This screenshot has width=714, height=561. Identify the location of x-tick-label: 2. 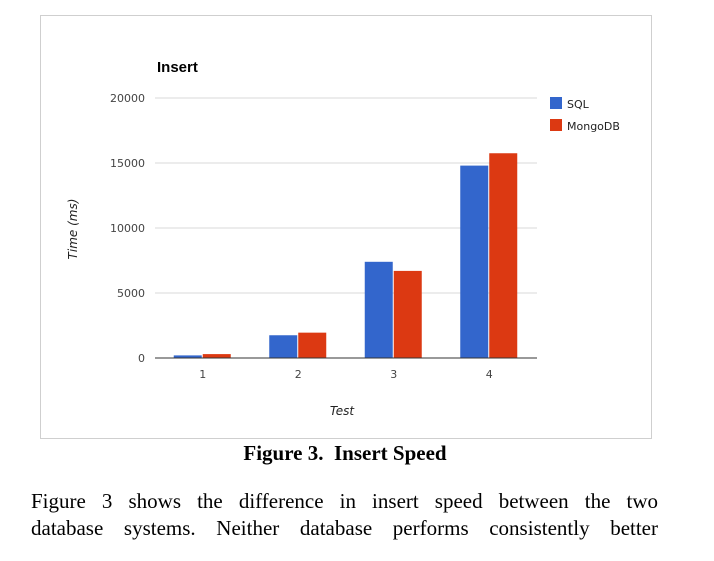
(298, 374).